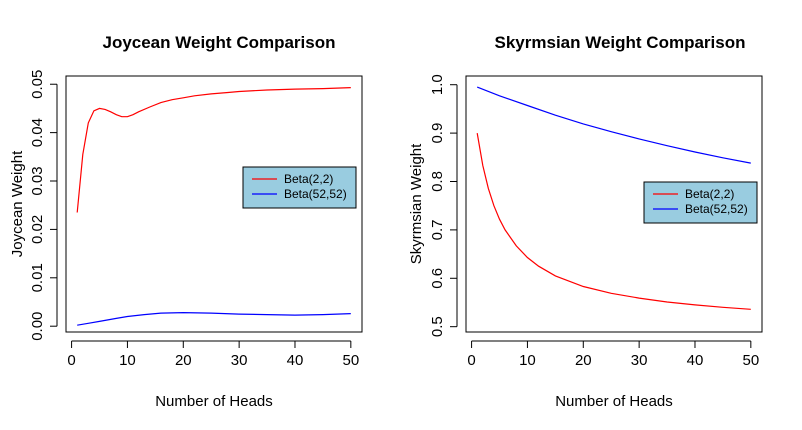 Image resolution: width=802 pixels, height=430 pixels. Describe the element at coordinates (37, 84) in the screenshot. I see `y-tick-label: 0.05` at that location.